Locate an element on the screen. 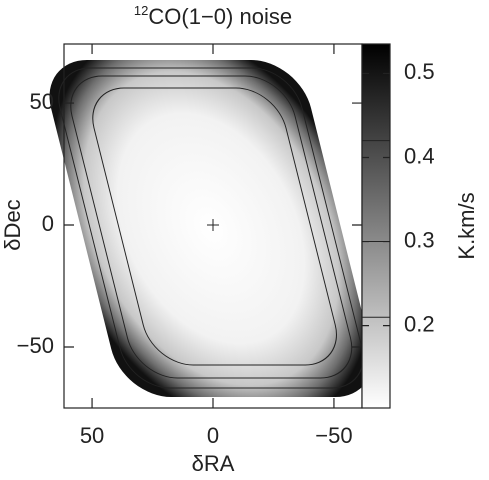 This screenshot has height=480, width=489. chart-title: 12CO(1−0) noise is located at coordinates (213, 15).